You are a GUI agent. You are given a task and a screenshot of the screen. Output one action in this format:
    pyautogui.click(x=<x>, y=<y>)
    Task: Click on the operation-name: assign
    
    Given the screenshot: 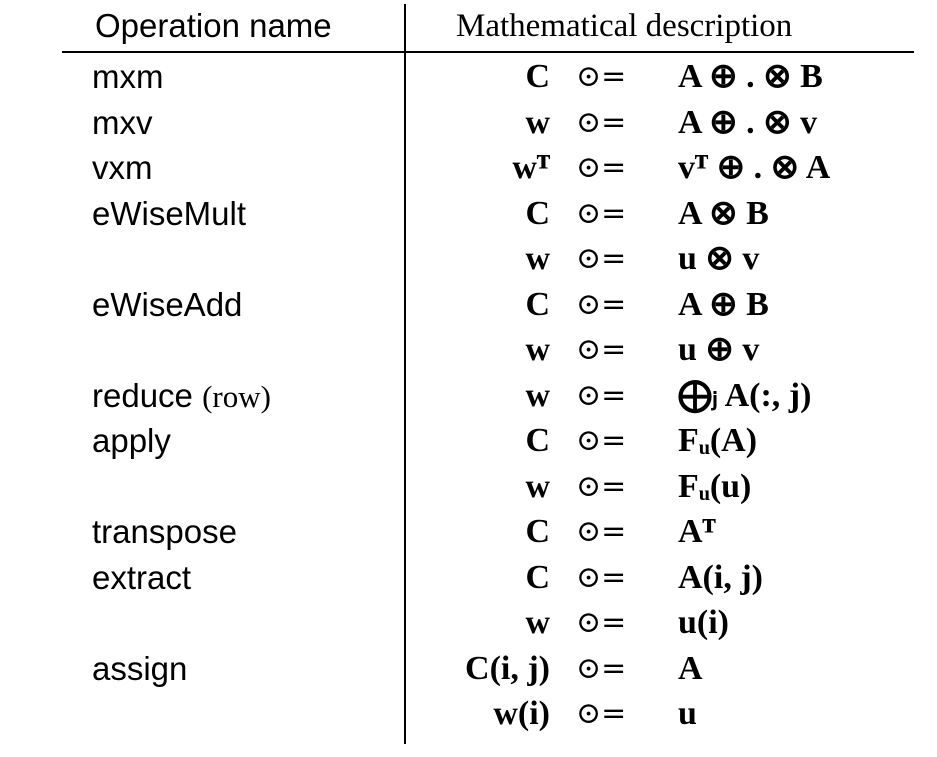 What is the action you would take?
    pyautogui.click(x=139, y=668)
    